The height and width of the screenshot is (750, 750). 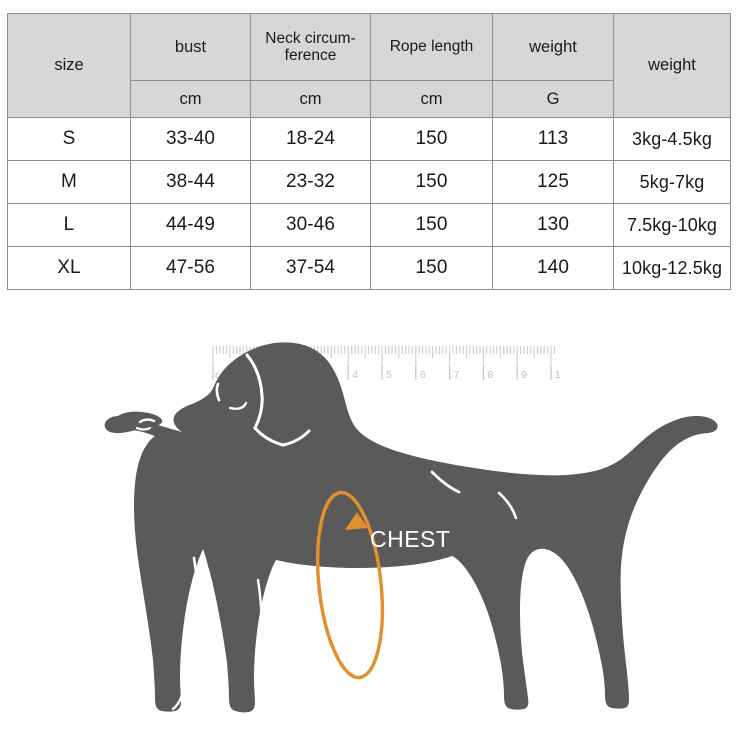 What do you see at coordinates (557, 375) in the screenshot?
I see `svg-text: 10` at bounding box center [557, 375].